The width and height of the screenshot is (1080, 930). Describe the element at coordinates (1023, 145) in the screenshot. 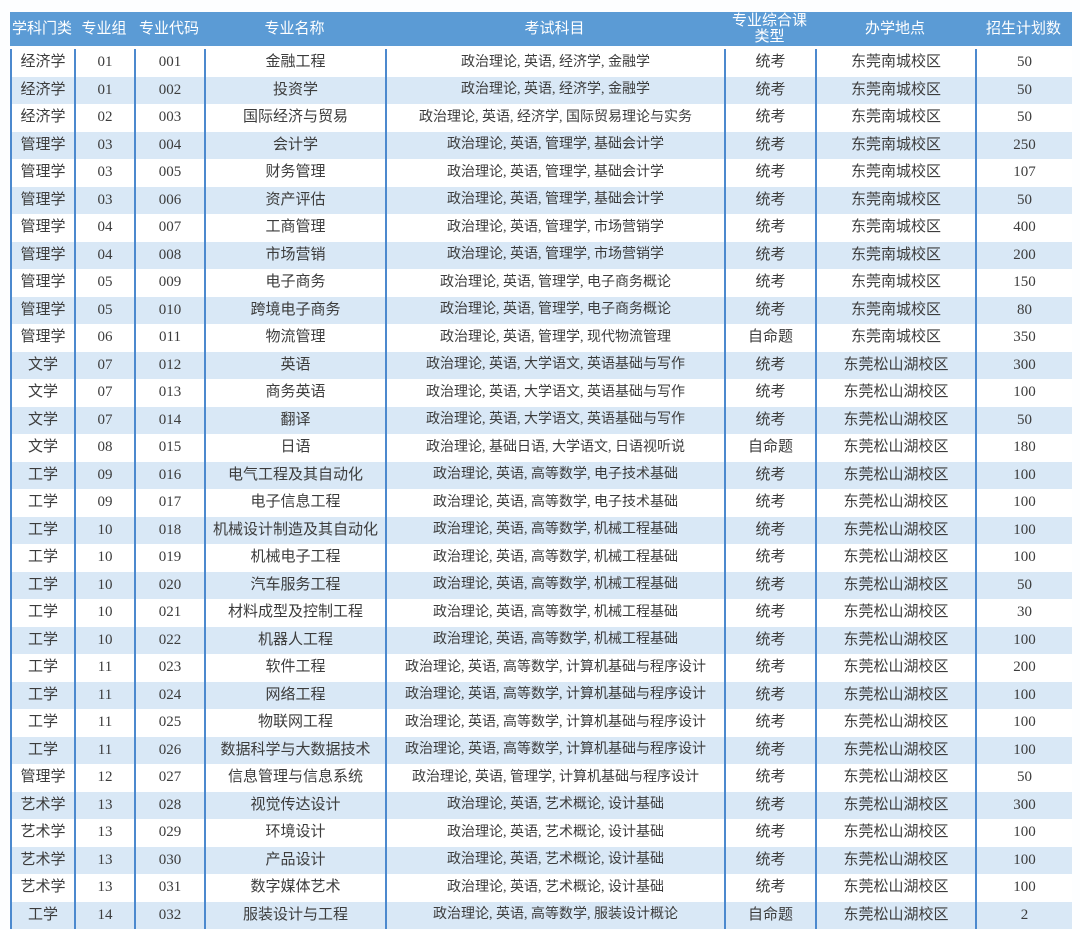

I see `cell-quota: 250` at that location.